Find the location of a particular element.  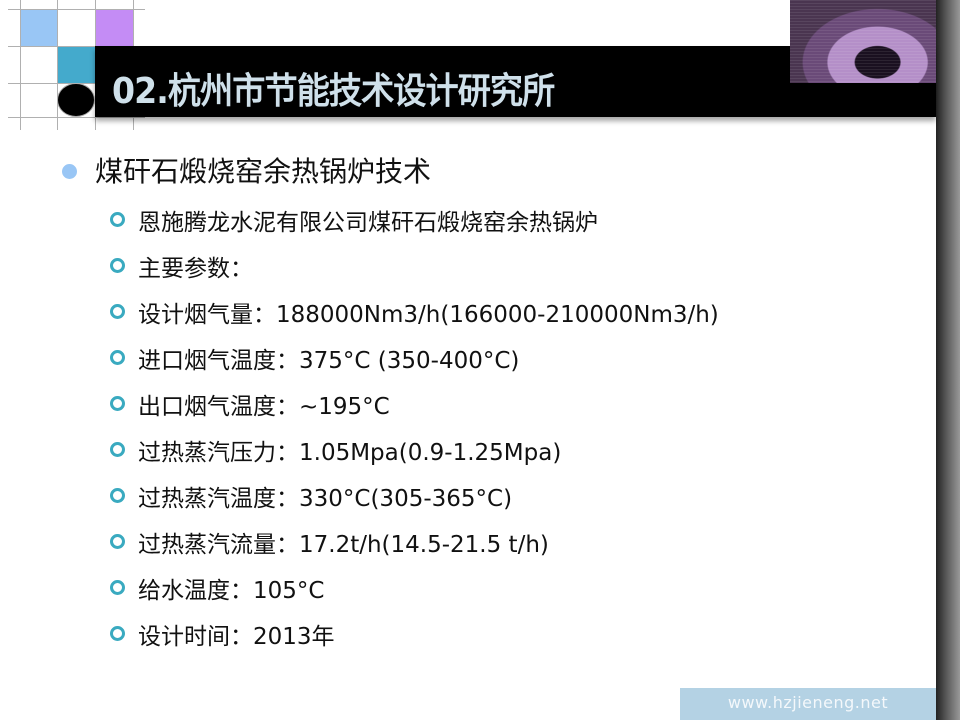

decorative-photo is located at coordinates (863, 41).